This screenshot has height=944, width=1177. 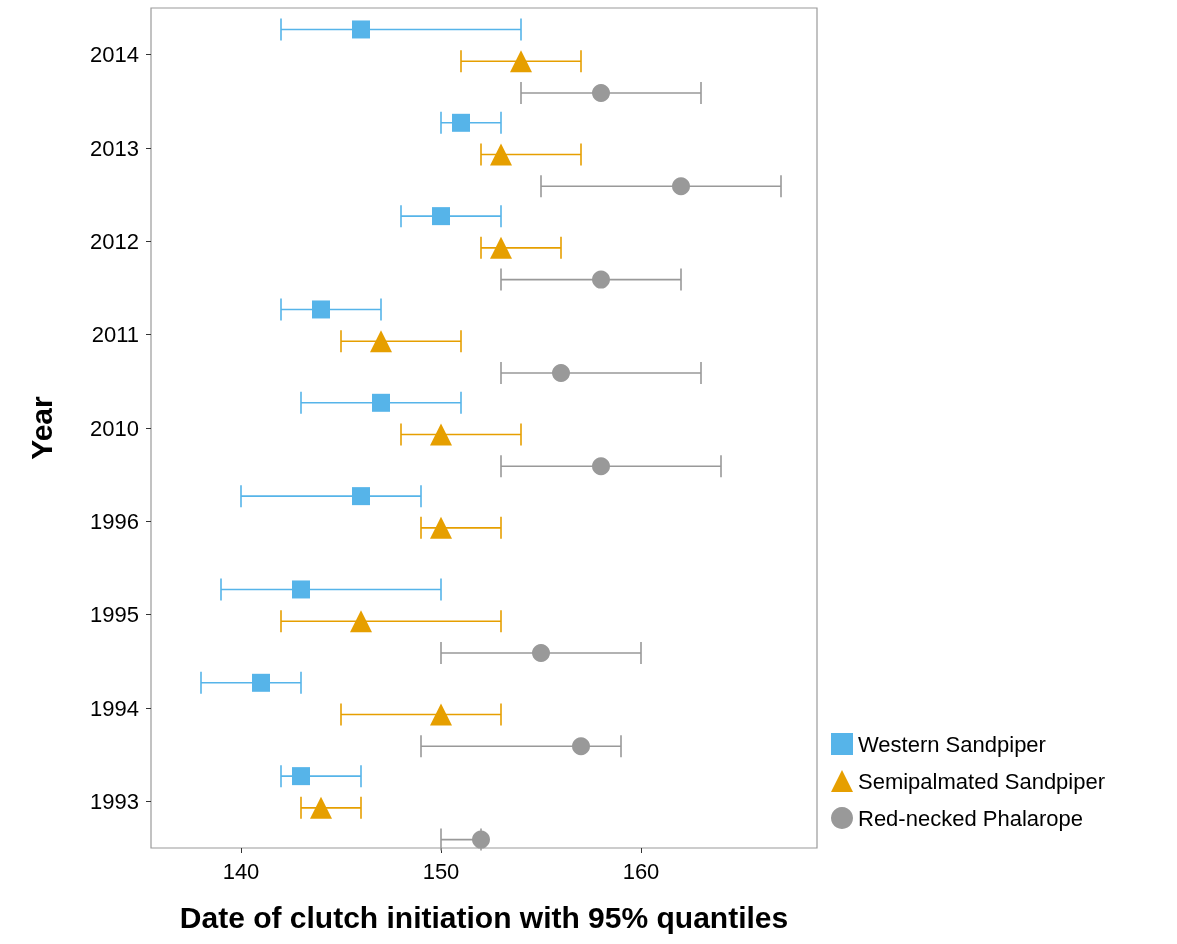 I want to click on y-tick-label: 2014, so click(x=114, y=55).